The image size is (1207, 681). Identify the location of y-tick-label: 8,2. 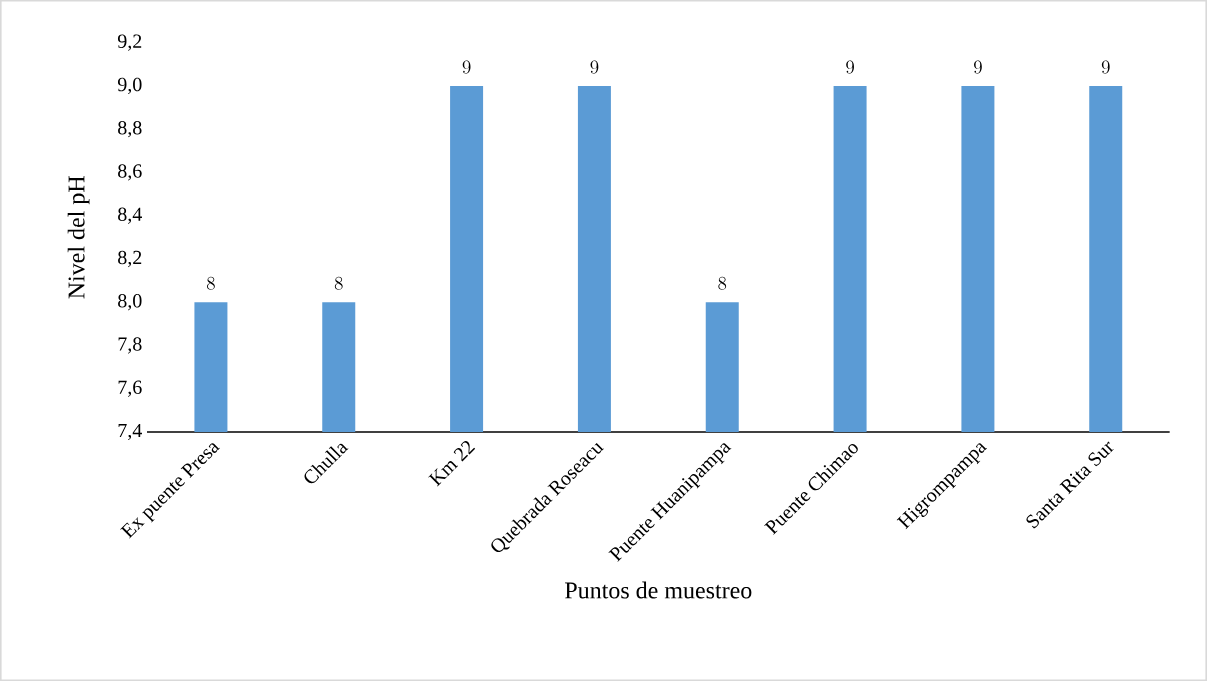
(130, 259).